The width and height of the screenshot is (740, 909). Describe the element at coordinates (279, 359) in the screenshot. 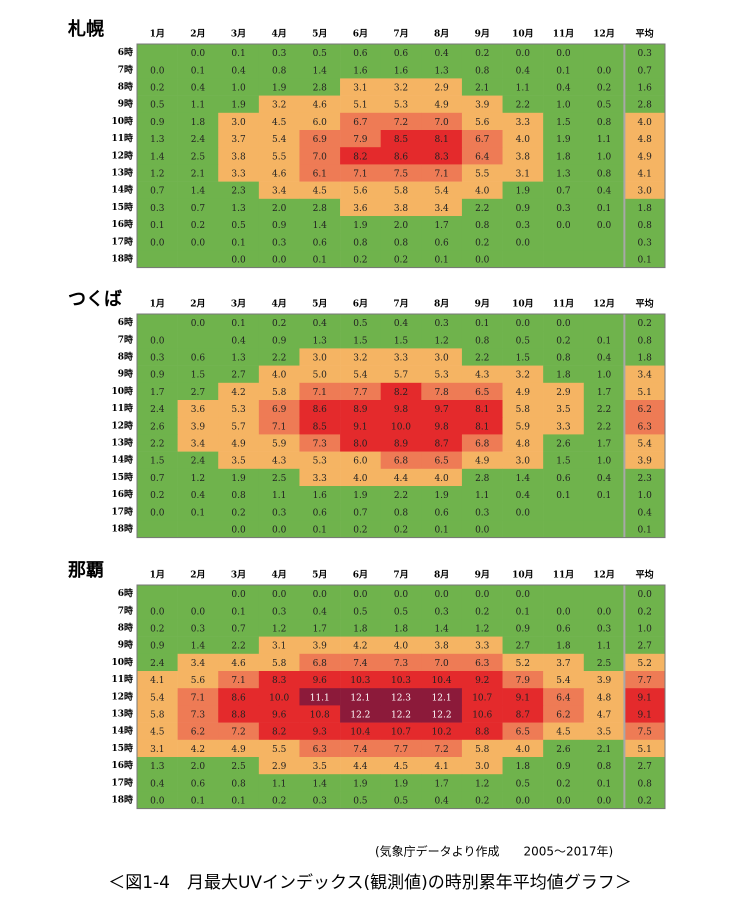

I see `cell-value: 2.2` at that location.